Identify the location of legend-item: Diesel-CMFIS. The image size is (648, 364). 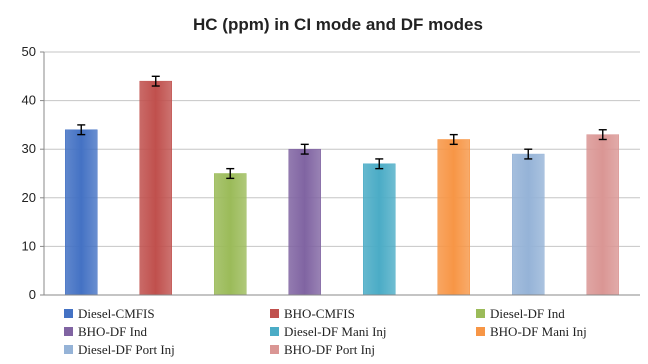
(109, 313).